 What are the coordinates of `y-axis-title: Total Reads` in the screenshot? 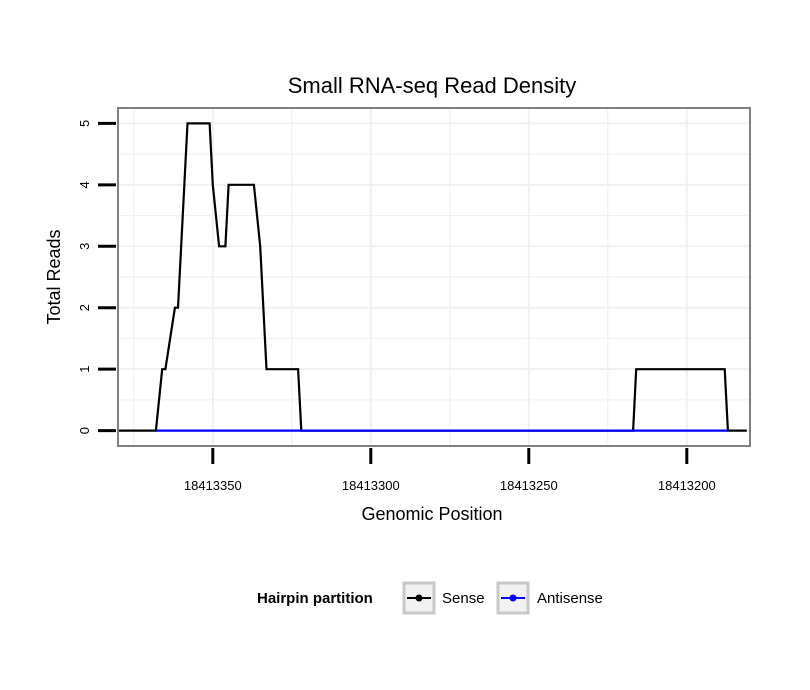 It's located at (54, 276).